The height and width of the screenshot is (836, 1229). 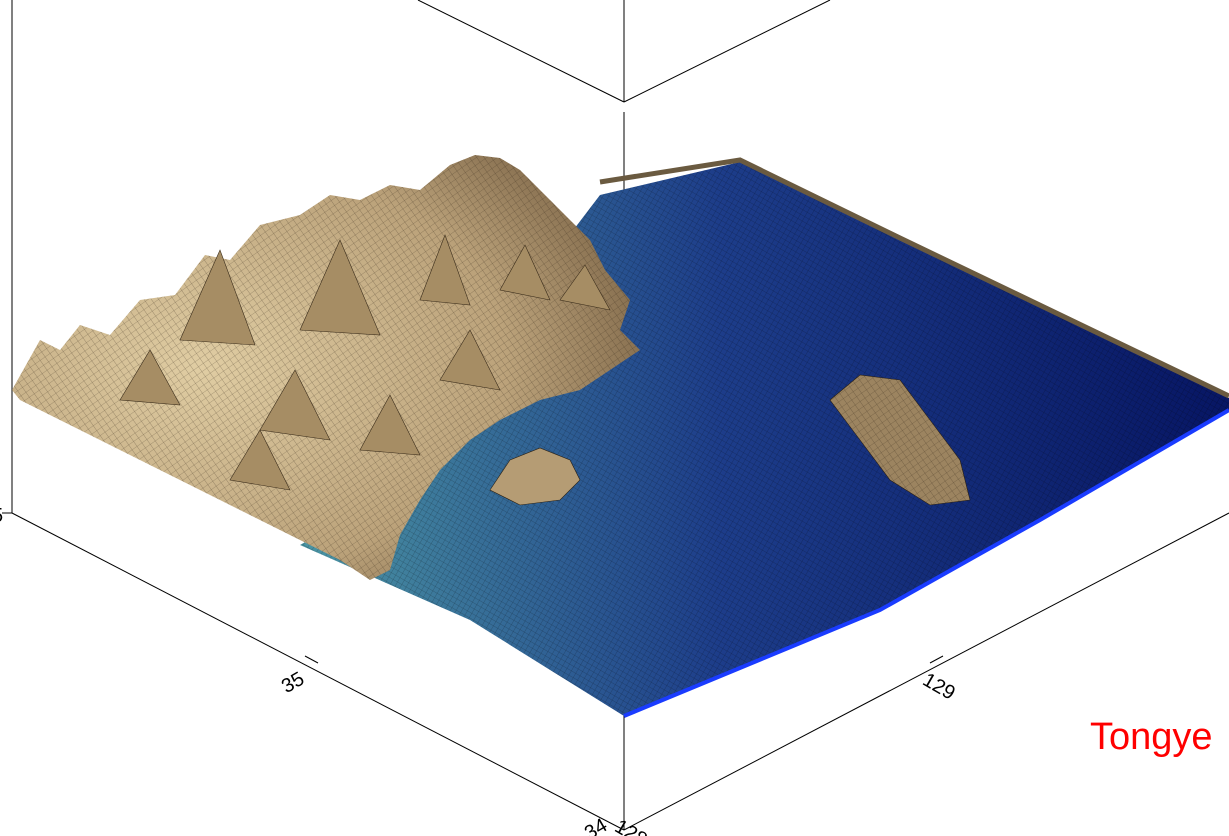 I want to click on lat-tick-35: 35, so click(x=293, y=683).